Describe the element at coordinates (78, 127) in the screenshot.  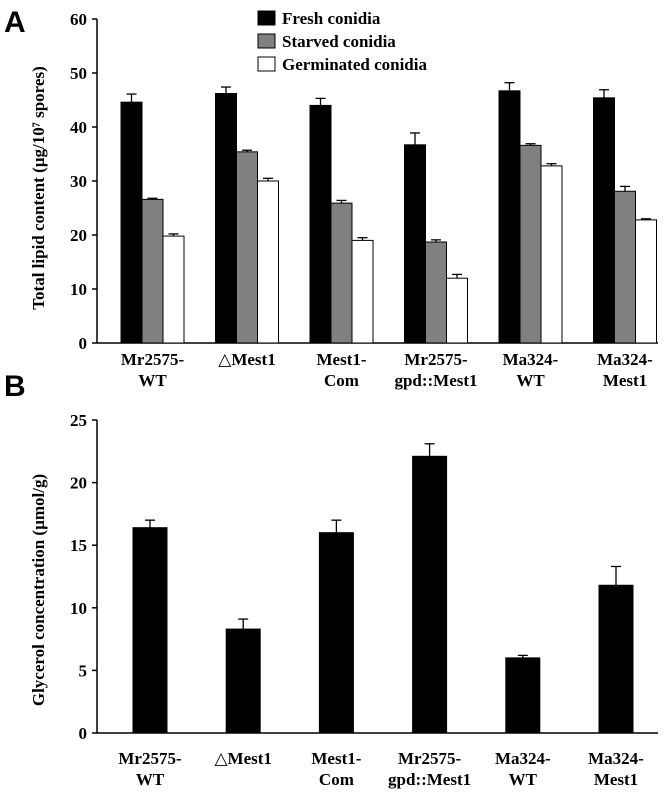
I see `panel-a-y-tick-label: 40` at that location.